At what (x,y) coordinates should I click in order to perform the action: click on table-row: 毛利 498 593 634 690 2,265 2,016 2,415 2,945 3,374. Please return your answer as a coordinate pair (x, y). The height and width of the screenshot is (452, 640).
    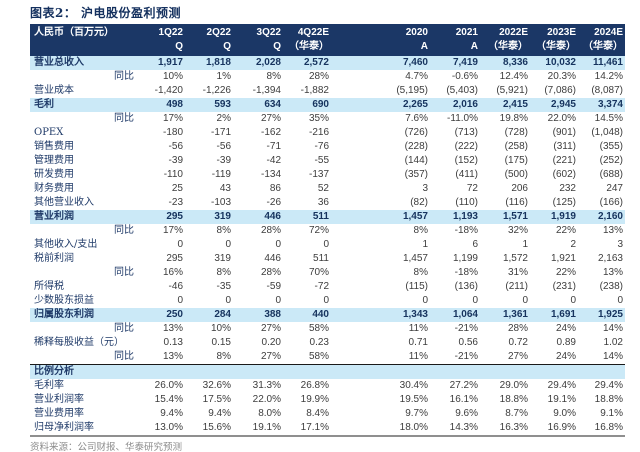
    Looking at the image, I should click on (327, 105).